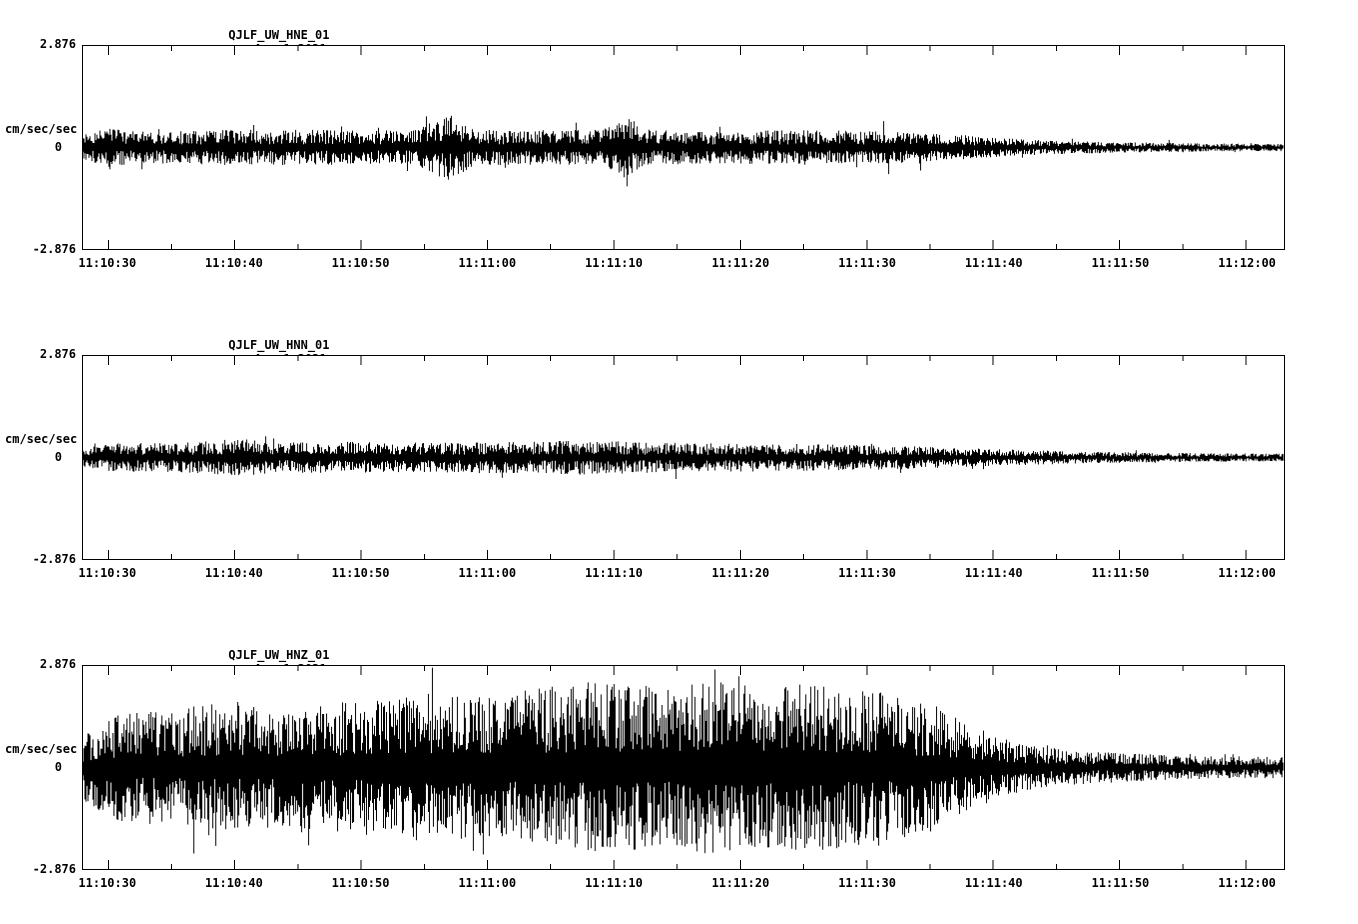 The width and height of the screenshot is (1358, 924). What do you see at coordinates (279, 345) in the screenshot?
I see `station-label: QJLF_UW_HNN_01` at bounding box center [279, 345].